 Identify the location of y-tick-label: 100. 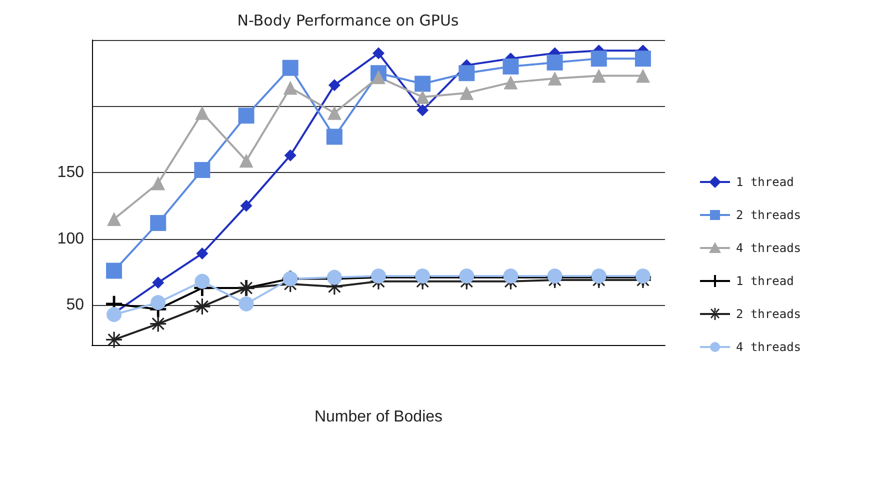
(70, 239).